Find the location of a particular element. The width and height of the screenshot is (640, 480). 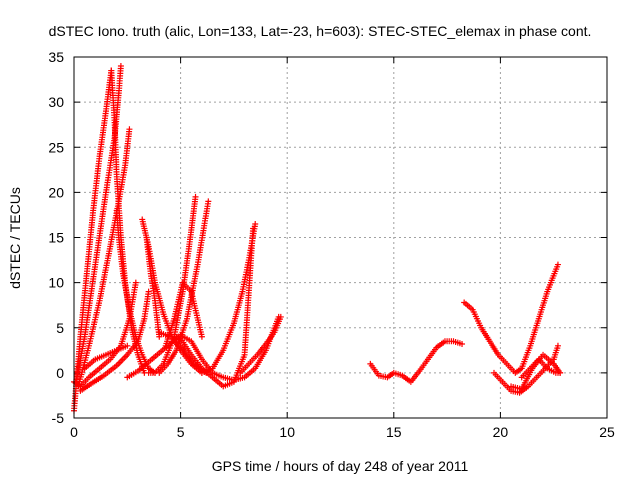

y-tick-label: 10 is located at coordinates (56, 283).